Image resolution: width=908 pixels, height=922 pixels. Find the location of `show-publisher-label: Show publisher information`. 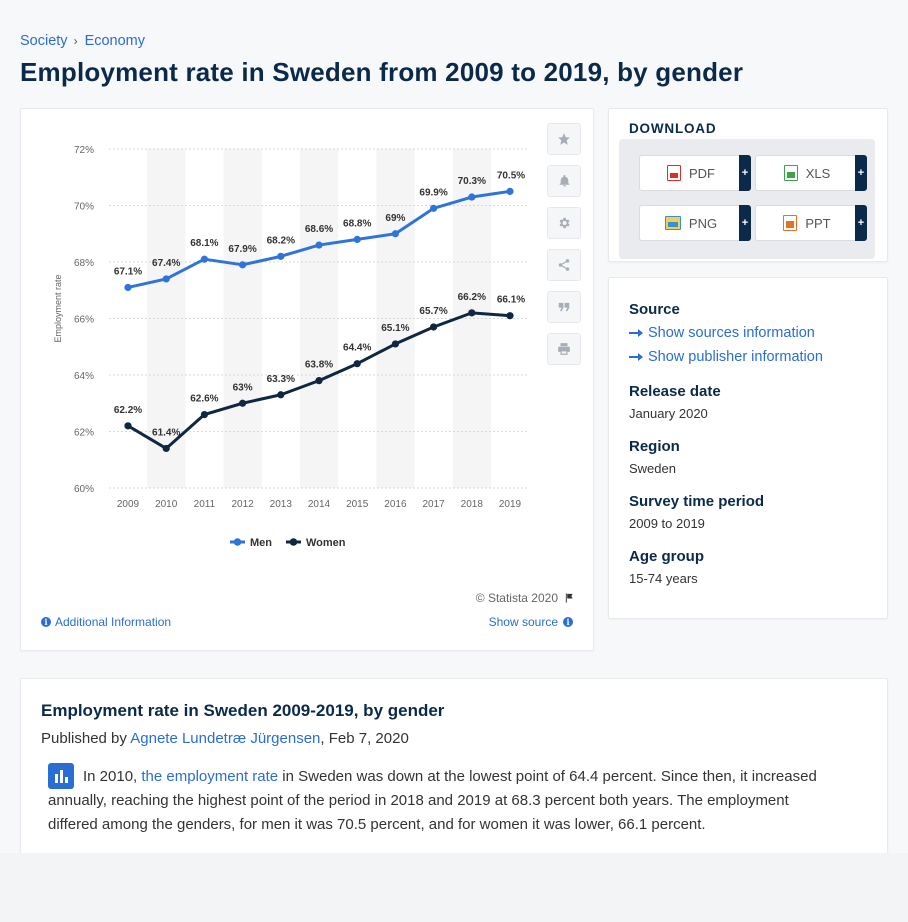

show-publisher-label: Show publisher information is located at coordinates (735, 357).